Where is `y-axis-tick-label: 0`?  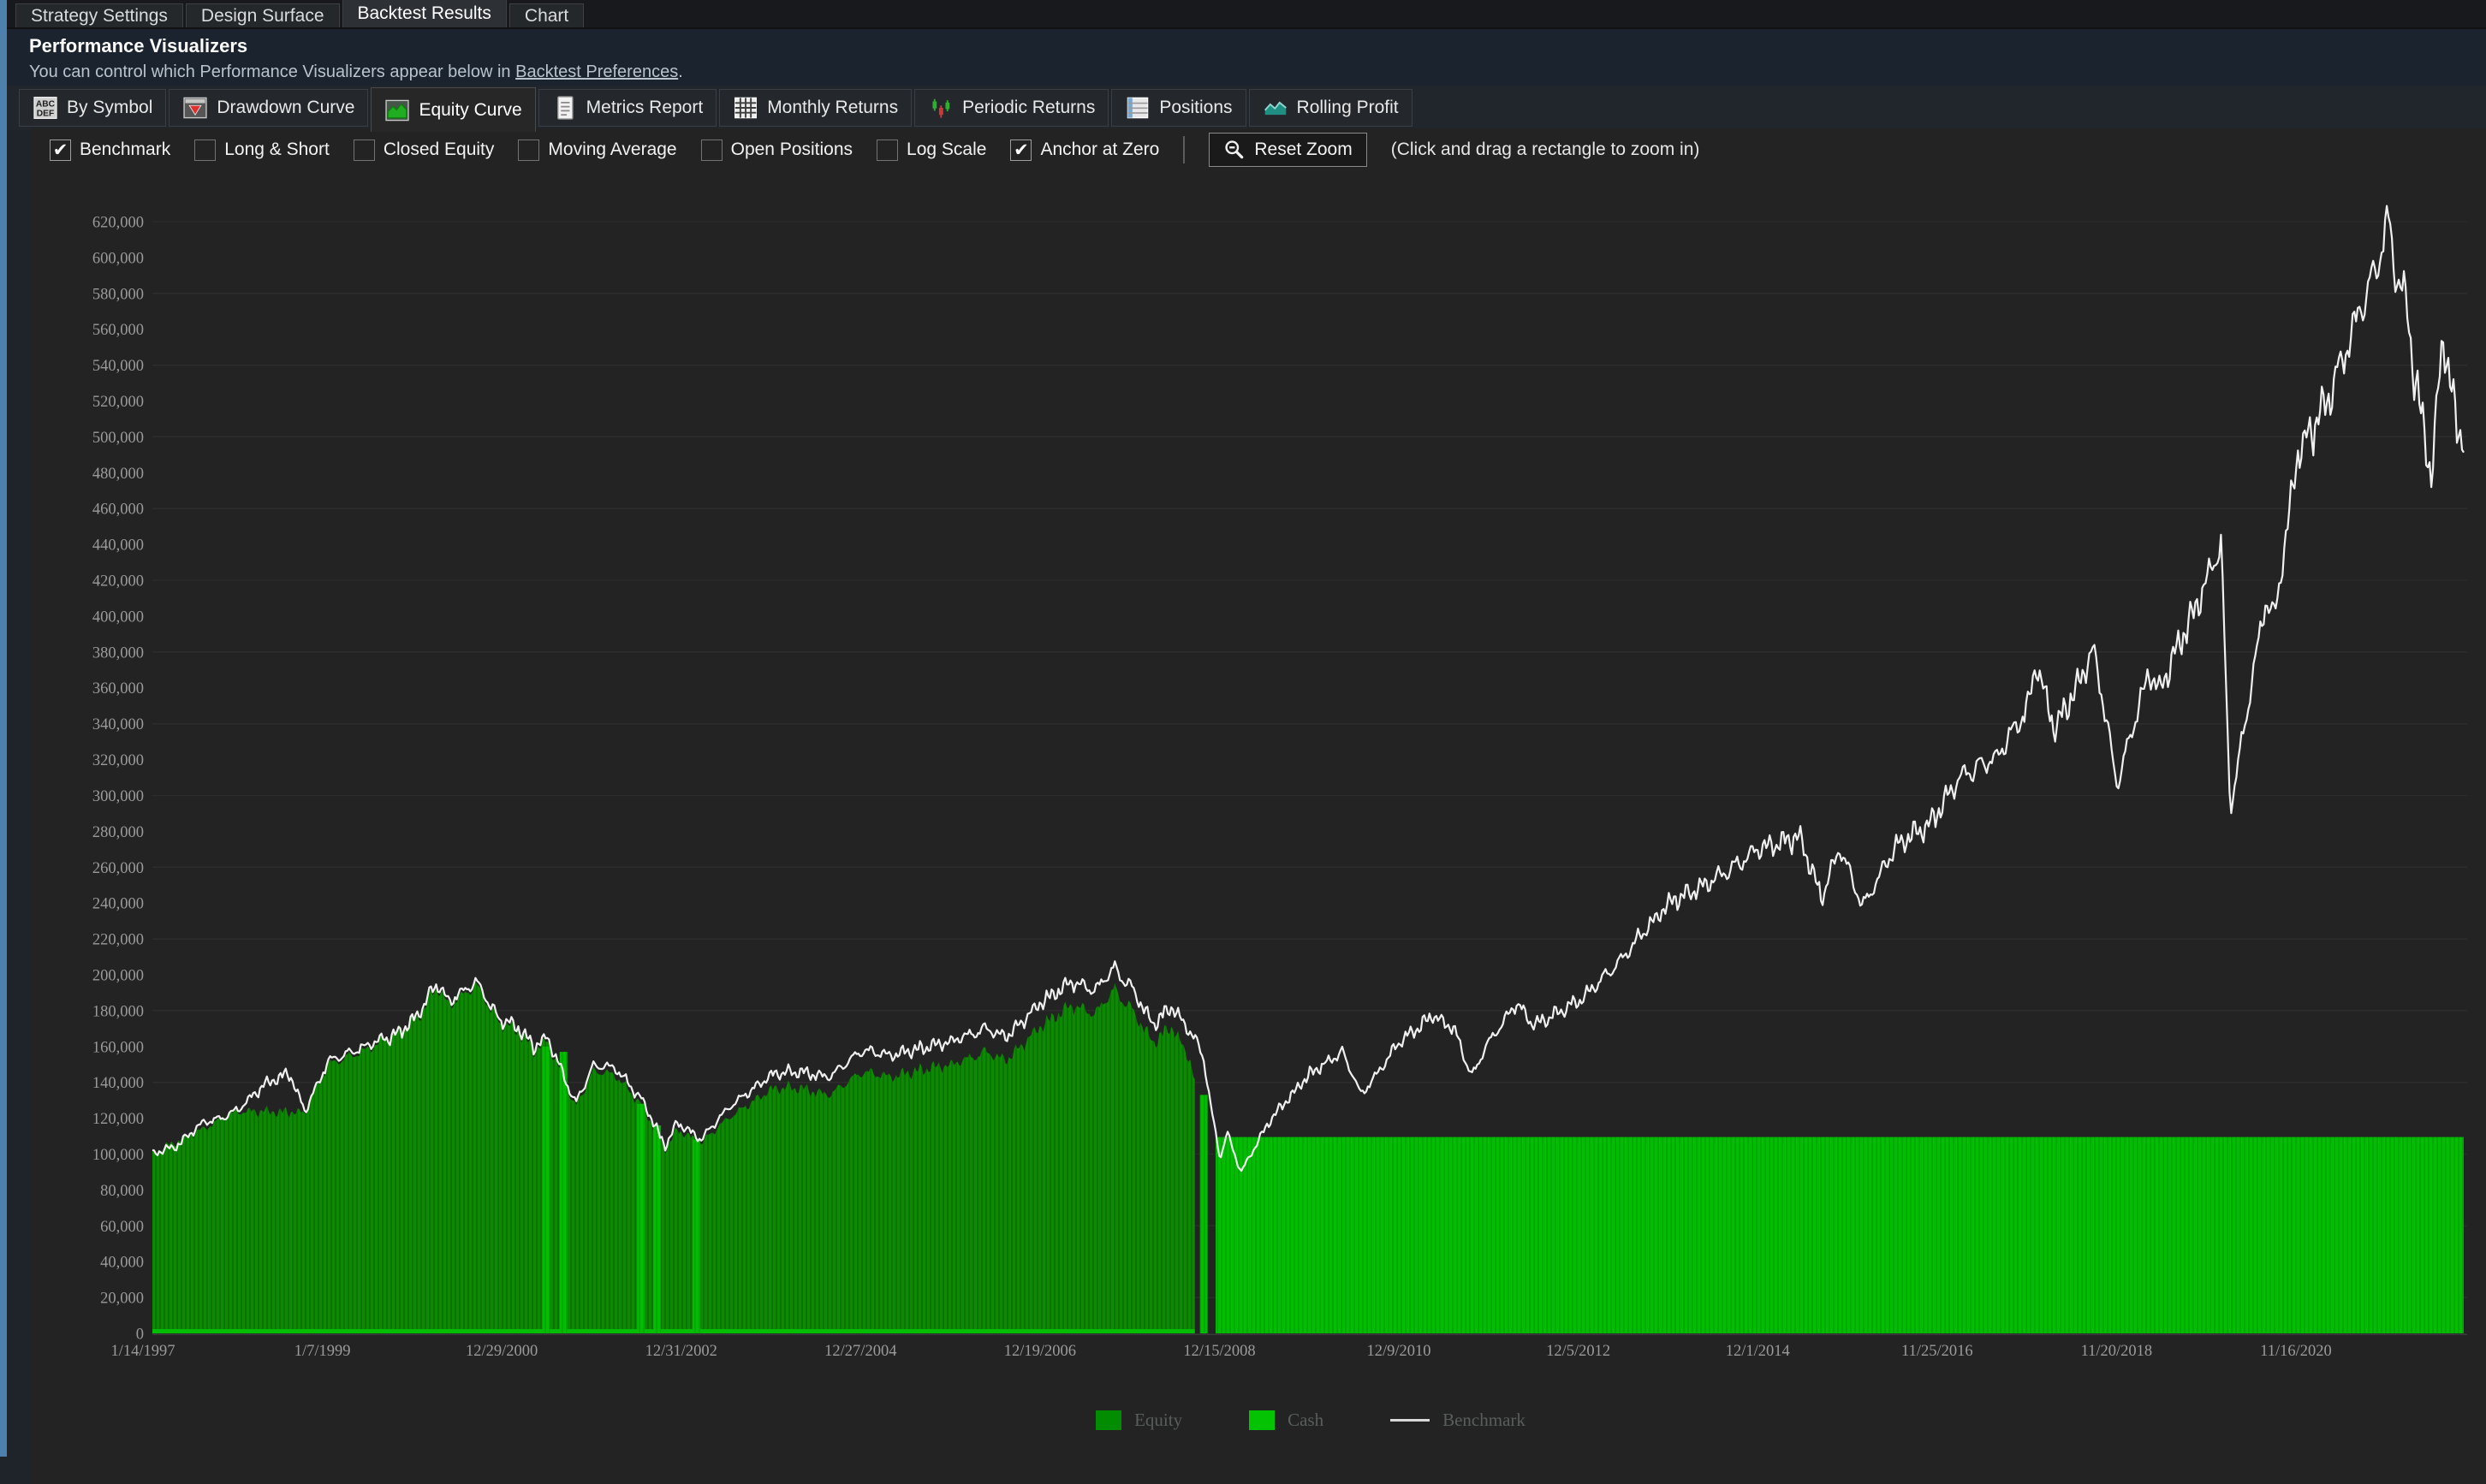 y-axis-tick-label: 0 is located at coordinates (140, 1336).